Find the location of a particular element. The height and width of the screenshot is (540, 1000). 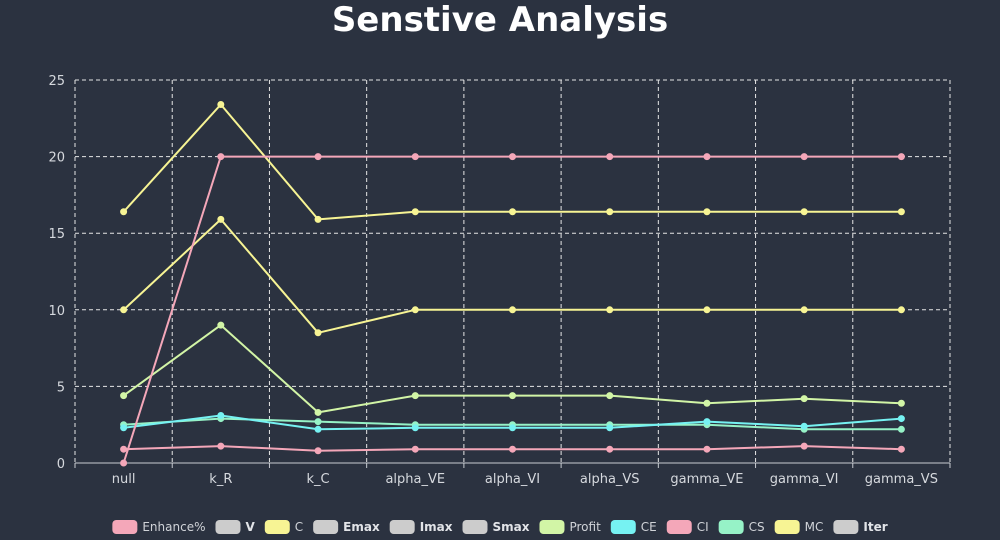

legend-item-imax: Imax is located at coordinates (421, 527).